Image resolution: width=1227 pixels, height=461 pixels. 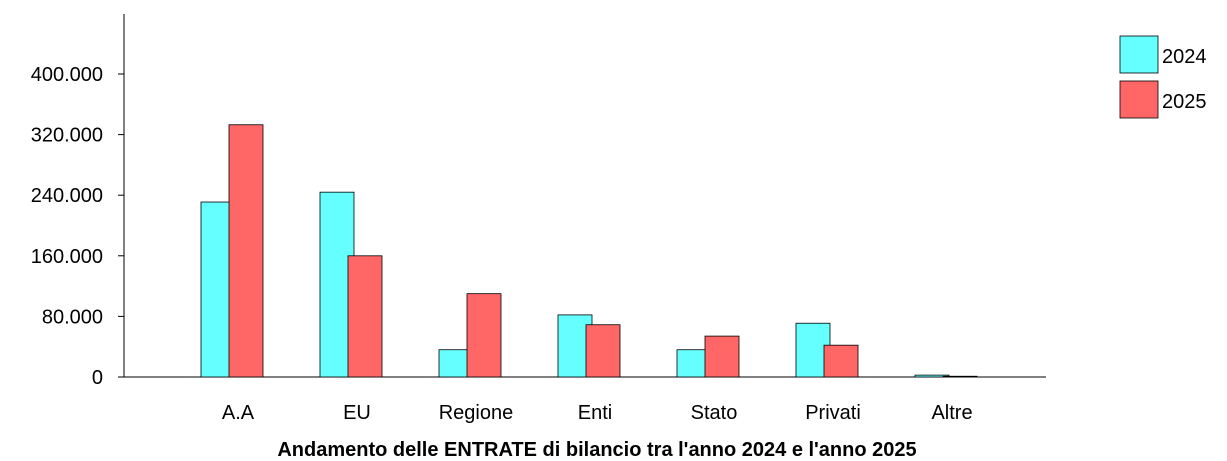 What do you see at coordinates (951, 413) in the screenshot?
I see `x-category-label: Altre` at bounding box center [951, 413].